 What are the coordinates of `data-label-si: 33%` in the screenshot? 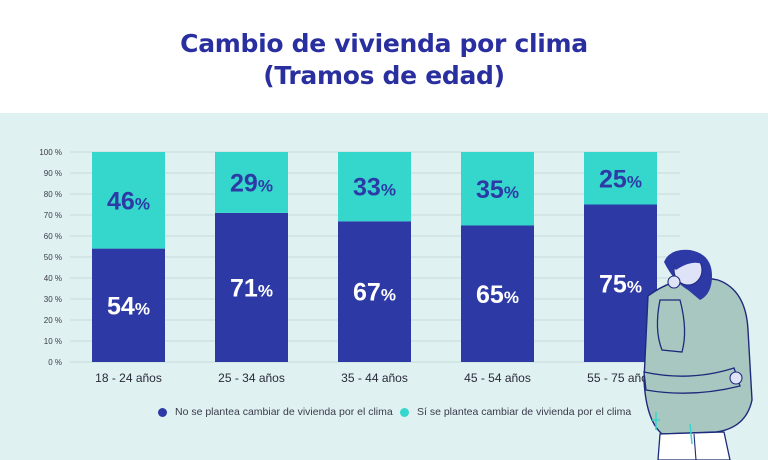 It's located at (374, 188).